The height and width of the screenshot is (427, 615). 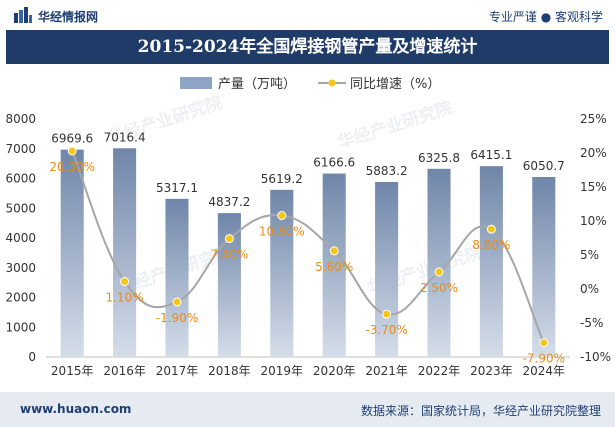 I want to click on bar-2023年, so click(x=491, y=261).